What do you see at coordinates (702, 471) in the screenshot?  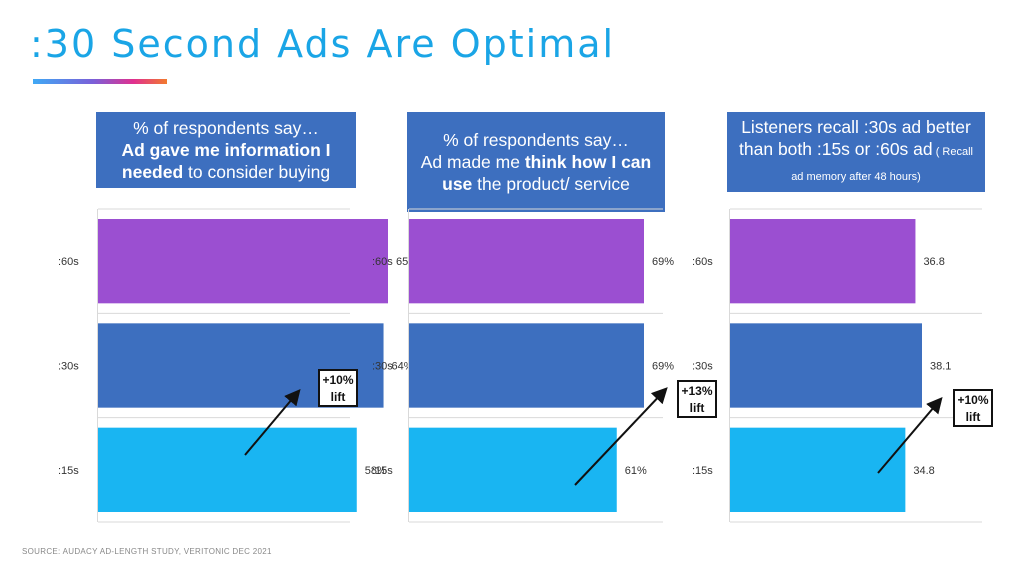 I see `chart-3-category-label: :15s` at bounding box center [702, 471].